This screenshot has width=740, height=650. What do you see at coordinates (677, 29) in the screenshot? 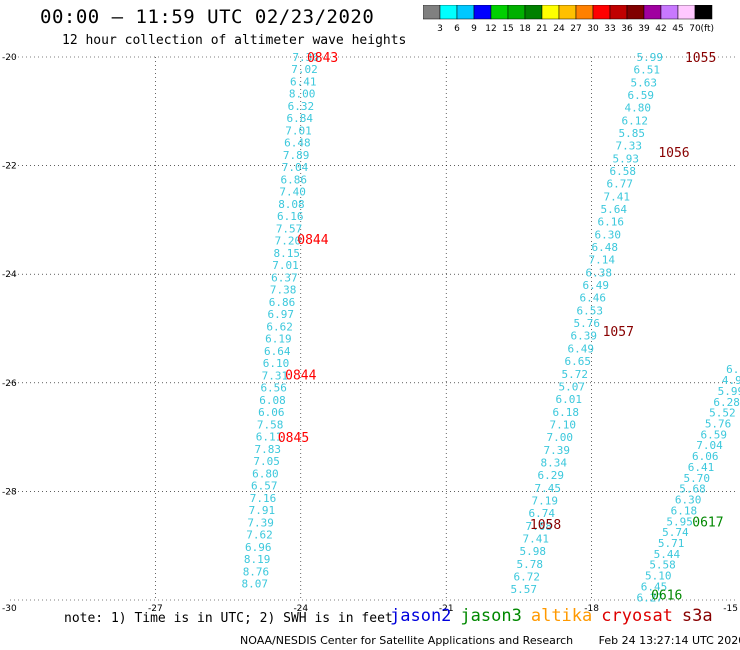
I see `legend-label: 45` at bounding box center [677, 29].